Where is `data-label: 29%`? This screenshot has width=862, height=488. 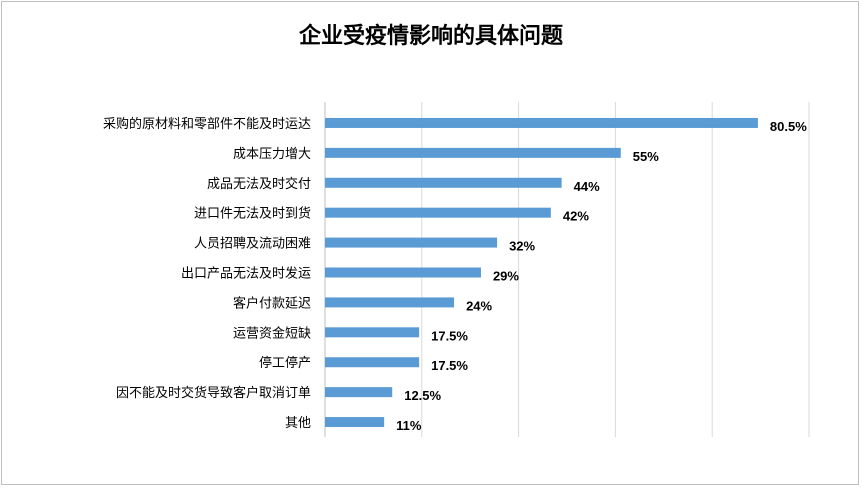 data-label: 29% is located at coordinates (506, 276).